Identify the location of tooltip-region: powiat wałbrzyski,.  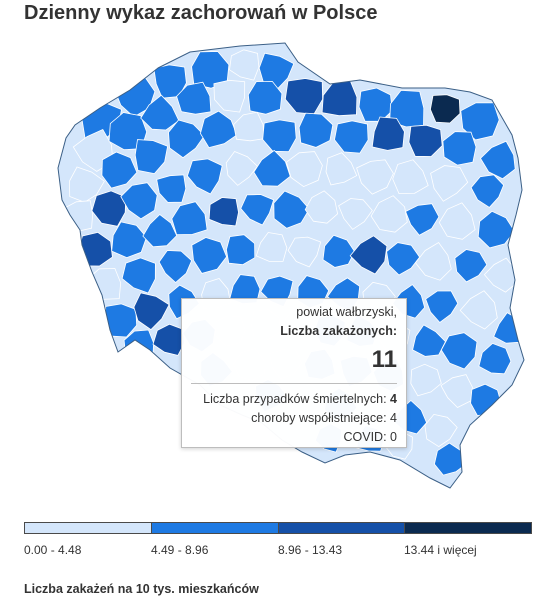
(346, 312).